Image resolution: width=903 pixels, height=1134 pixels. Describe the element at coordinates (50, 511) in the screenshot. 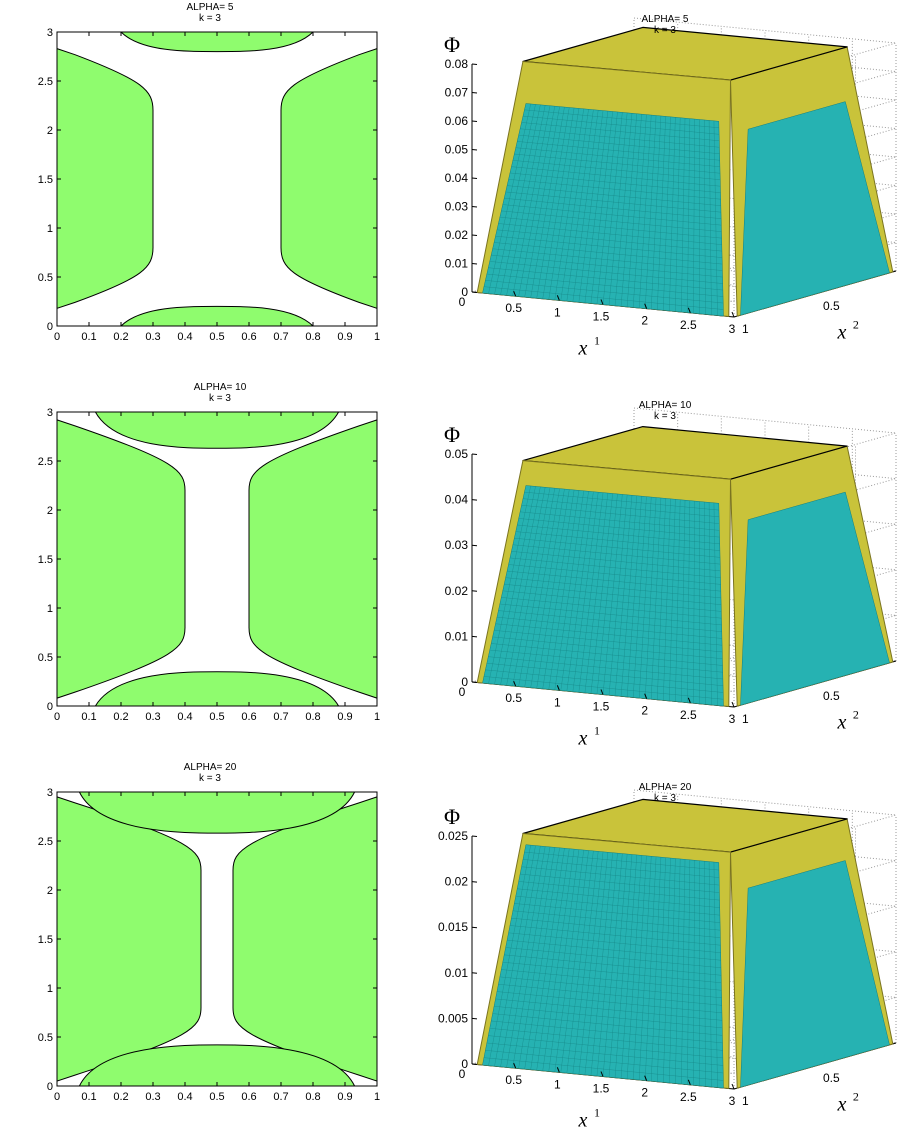

I see `y-tick-label: 2` at that location.